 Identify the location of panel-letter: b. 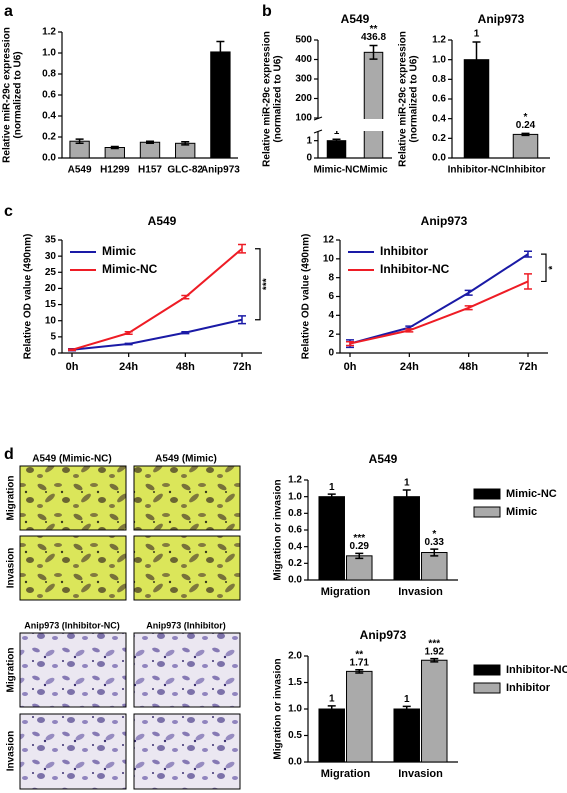
(267, 11).